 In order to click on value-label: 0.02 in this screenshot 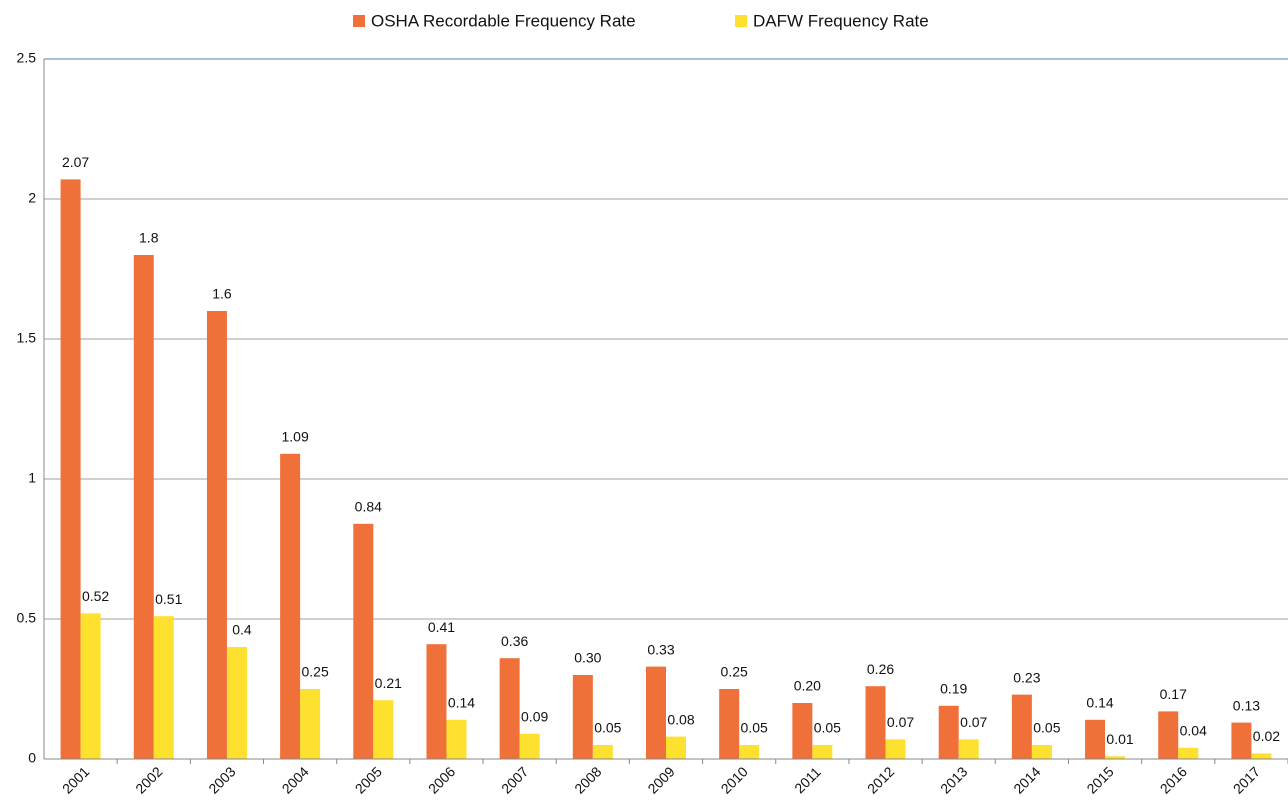, I will do `click(1266, 736)`.